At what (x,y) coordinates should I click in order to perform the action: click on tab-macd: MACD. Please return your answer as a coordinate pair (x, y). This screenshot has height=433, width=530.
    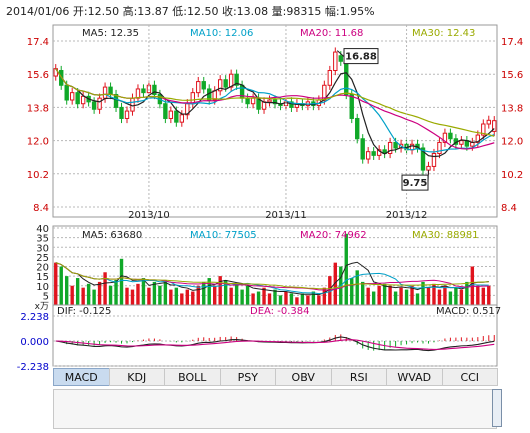
    Looking at the image, I should click on (81, 377).